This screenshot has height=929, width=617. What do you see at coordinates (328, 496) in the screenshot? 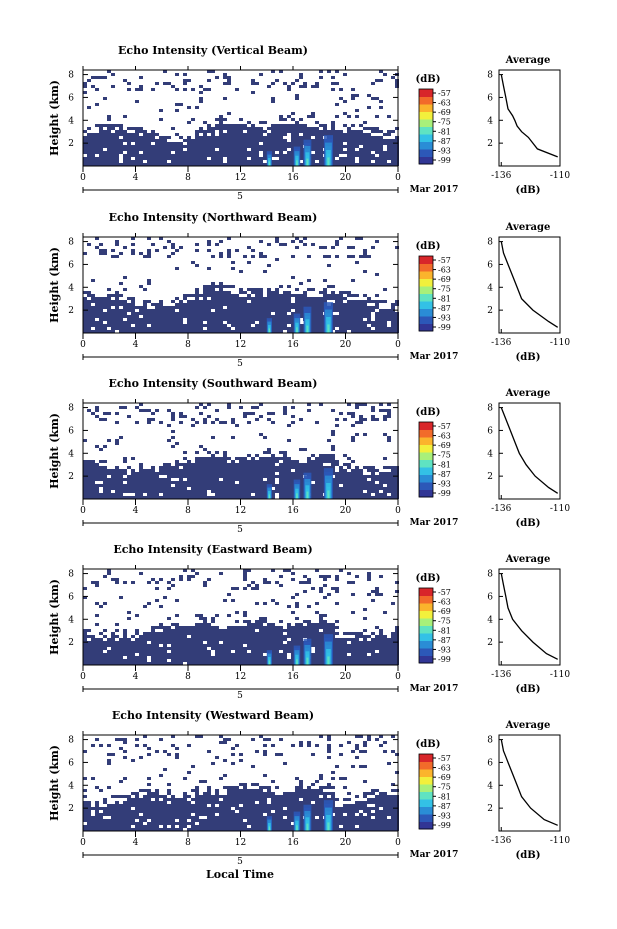
I see `plume-mark` at bounding box center [328, 496].